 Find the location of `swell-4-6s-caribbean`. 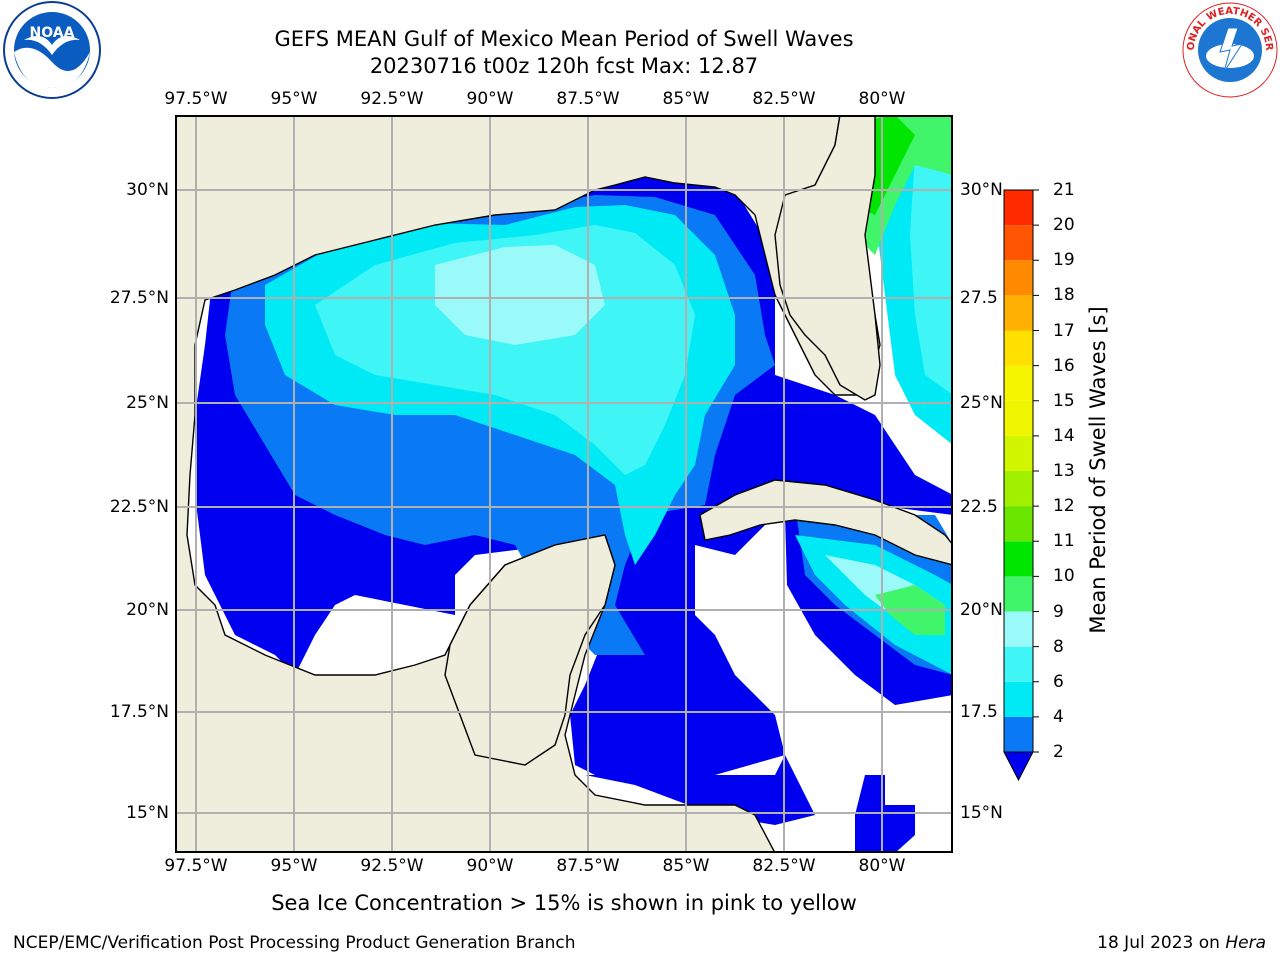

swell-4-6s-caribbean is located at coordinates (874, 605).